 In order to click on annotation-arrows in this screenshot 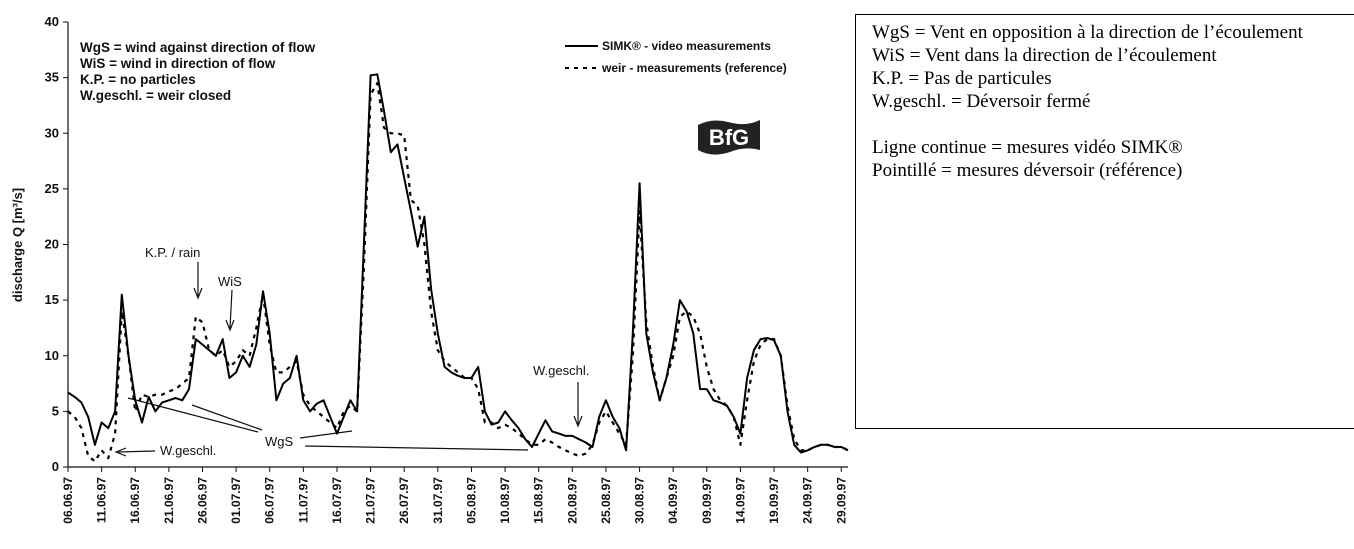, I will do `click(348, 359)`.